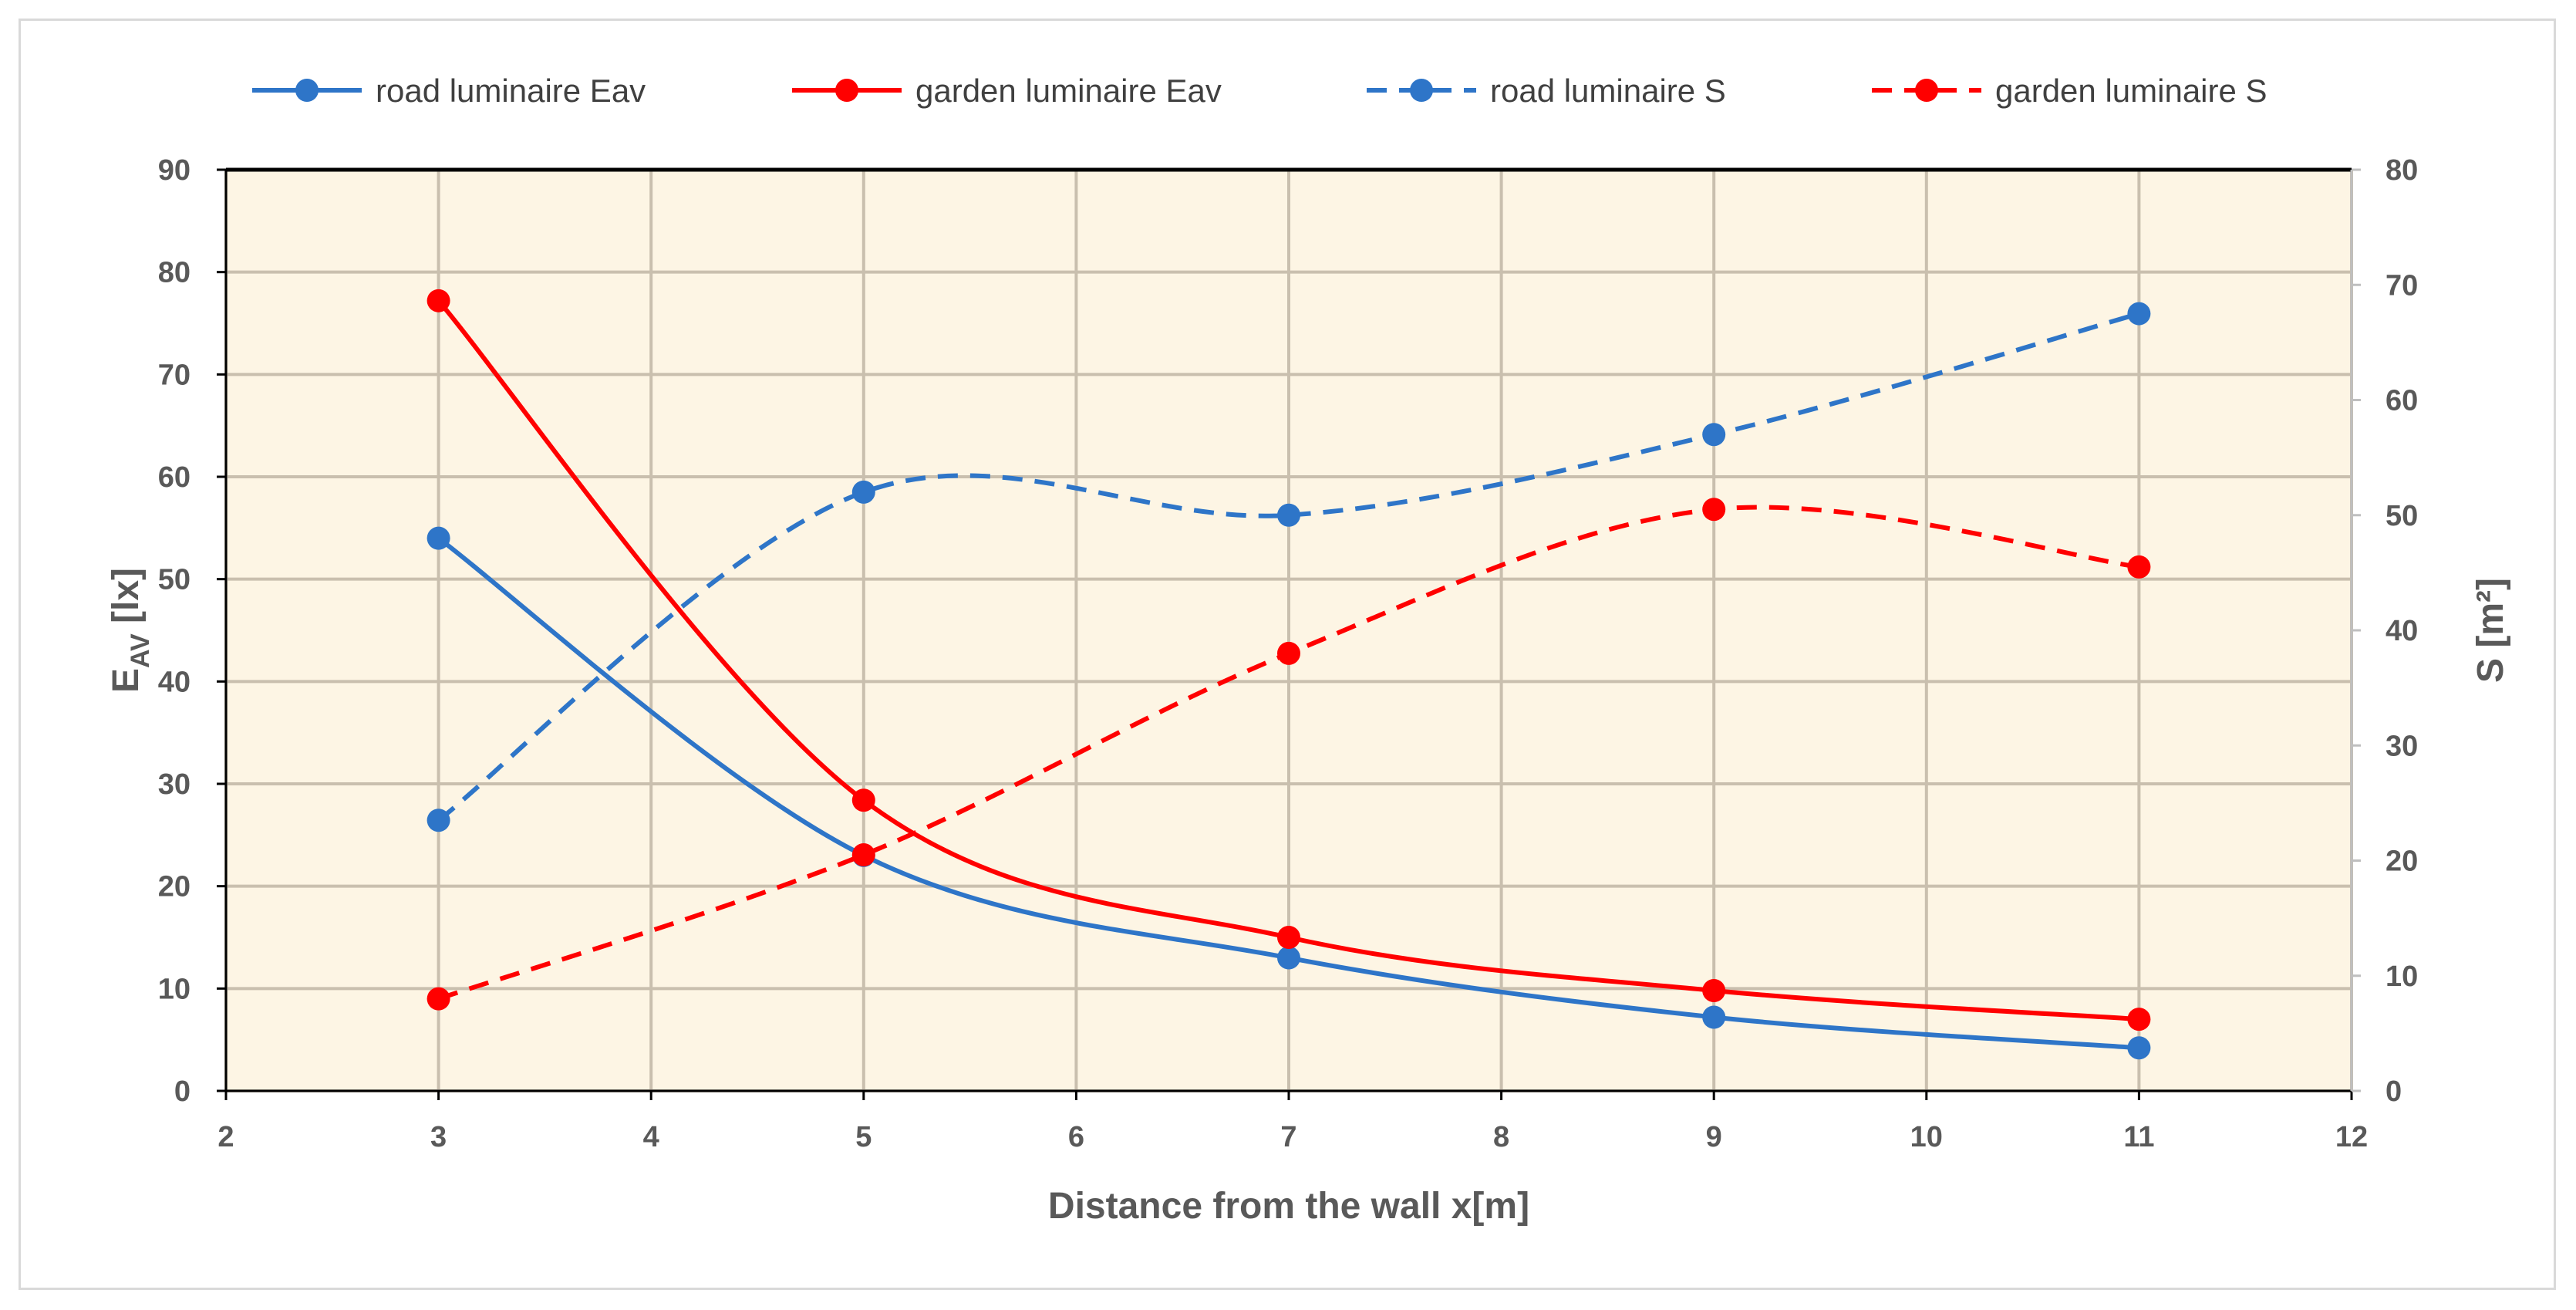  I want to click on x-tick-label: 3, so click(438, 1137).